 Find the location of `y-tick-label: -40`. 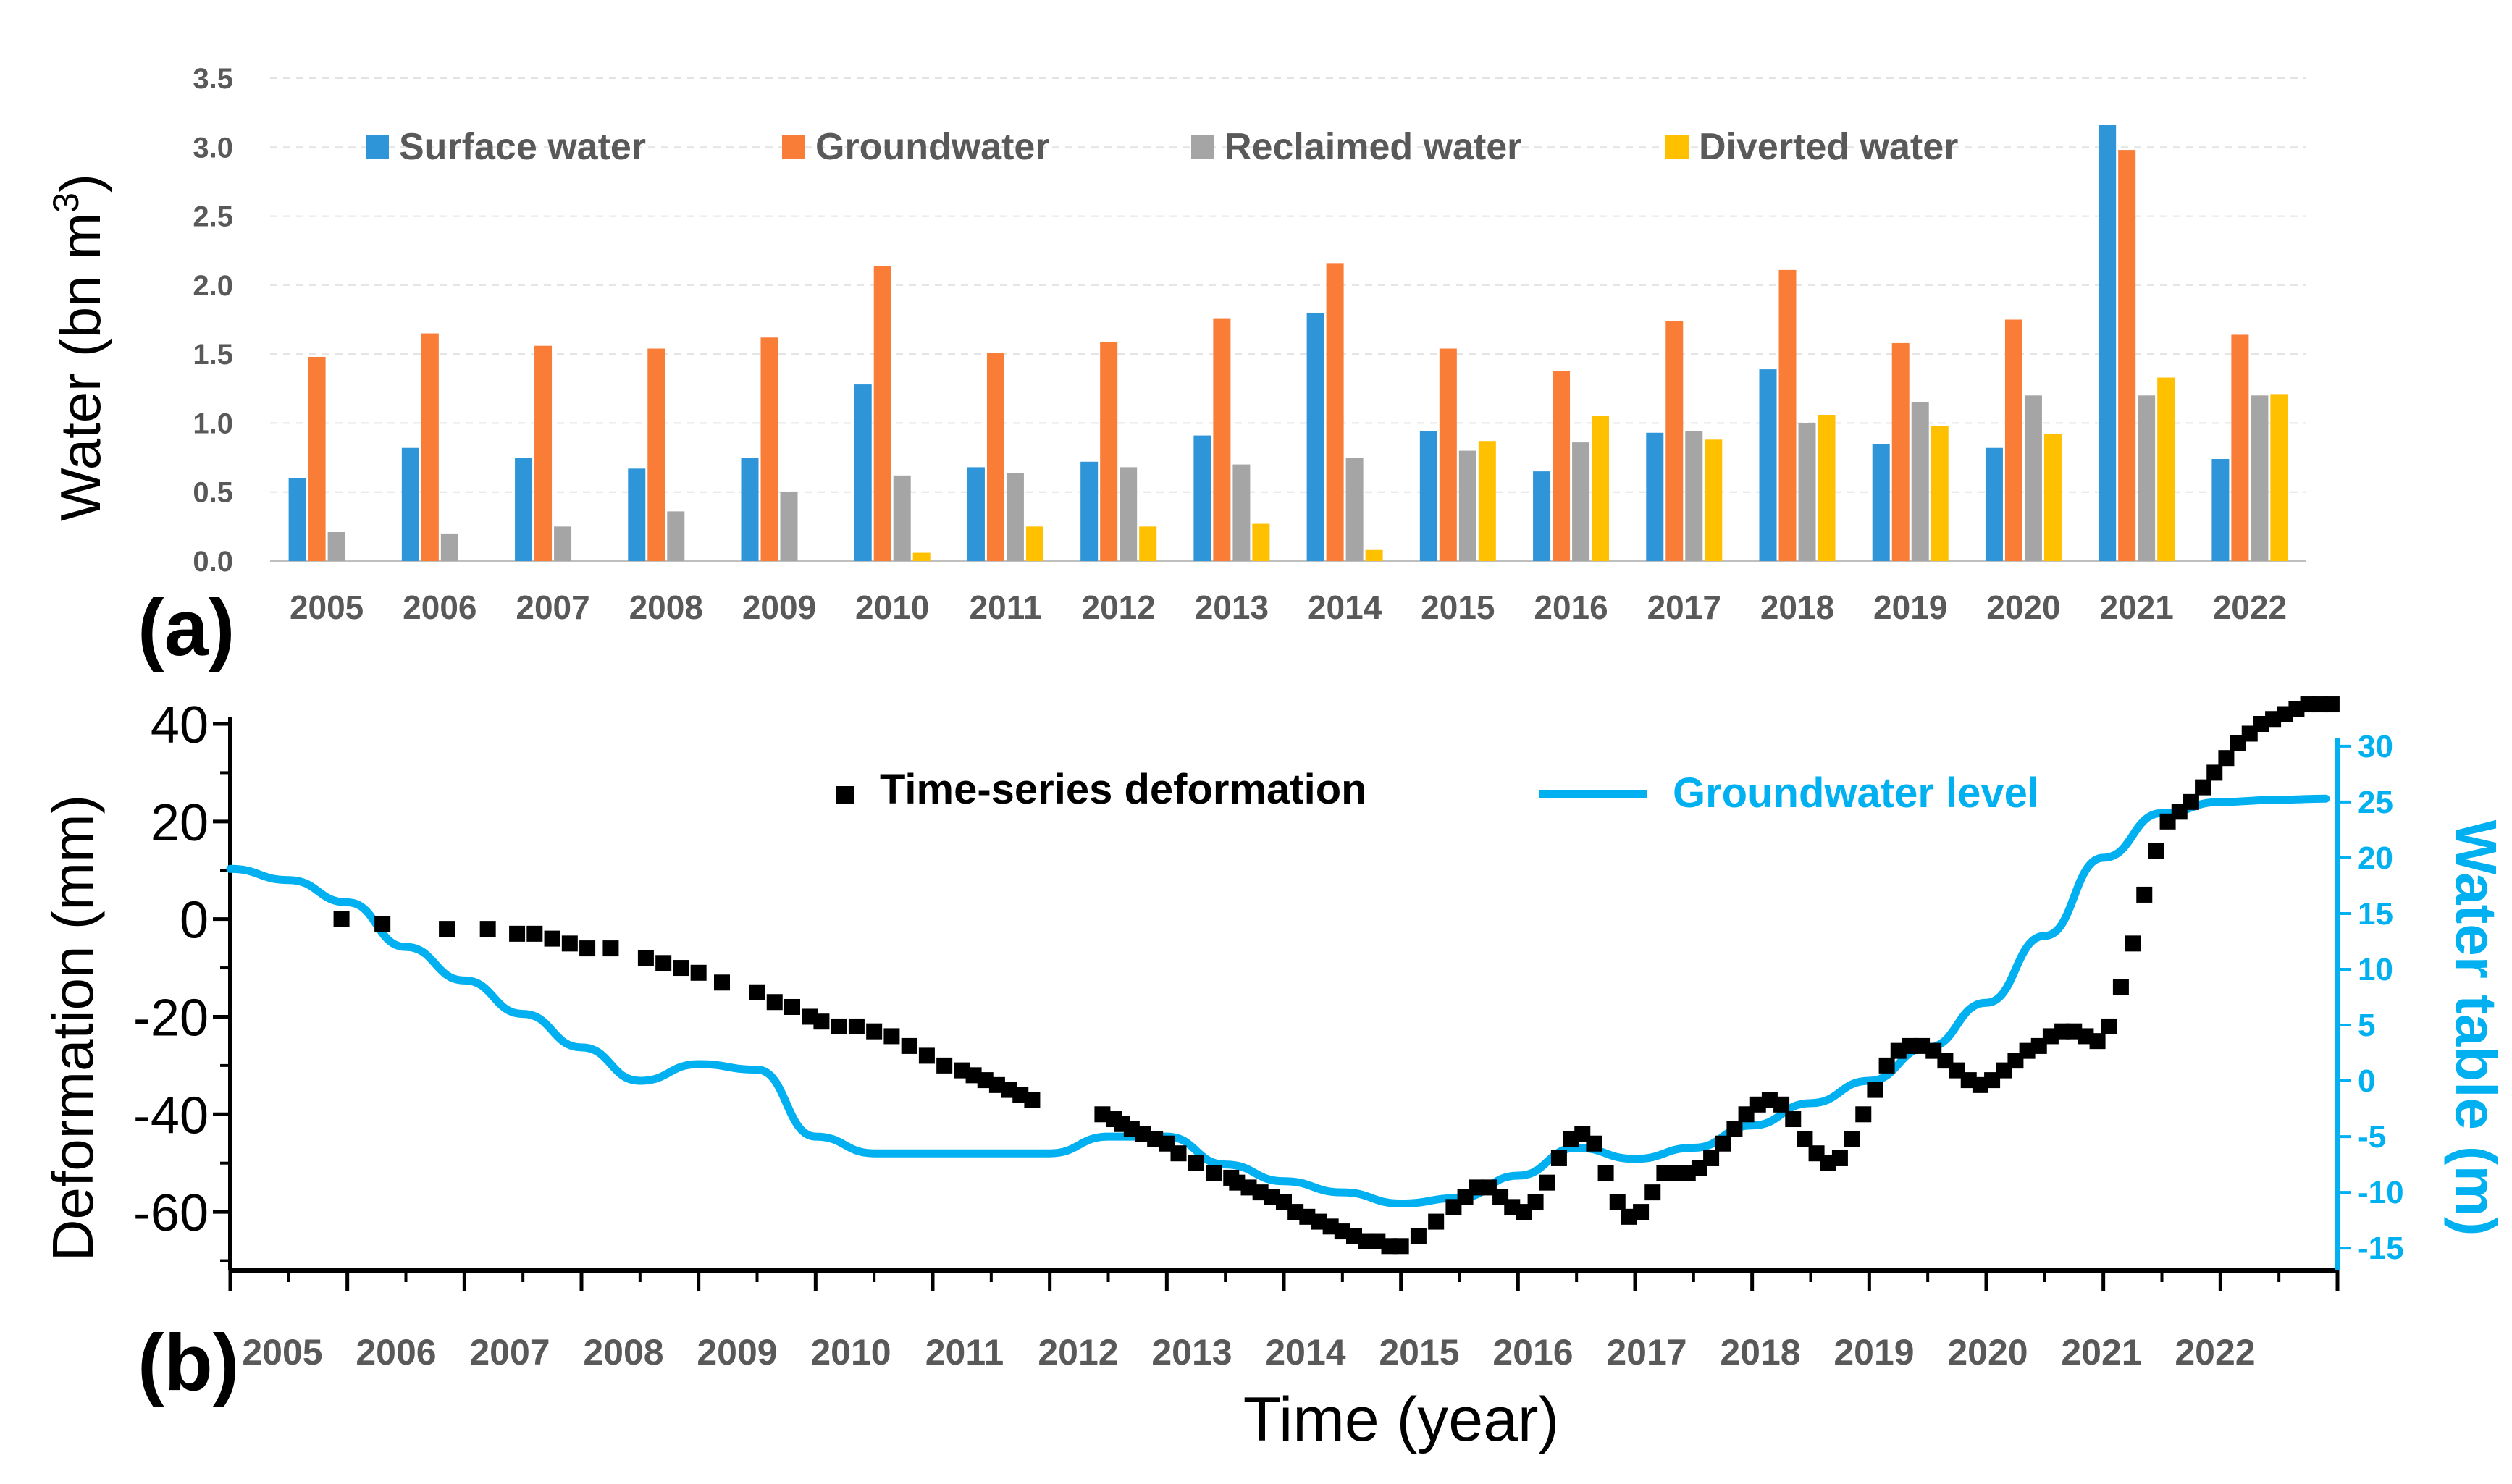

y-tick-label: -40 is located at coordinates (171, 1115).